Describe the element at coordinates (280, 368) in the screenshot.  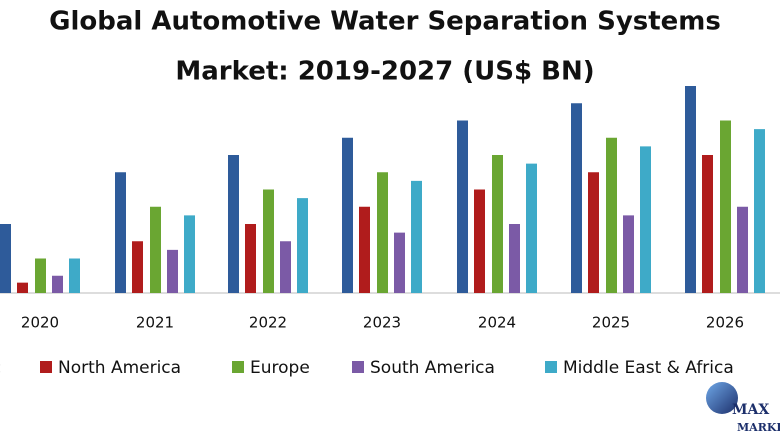
I see `legend-label: Europe` at that location.